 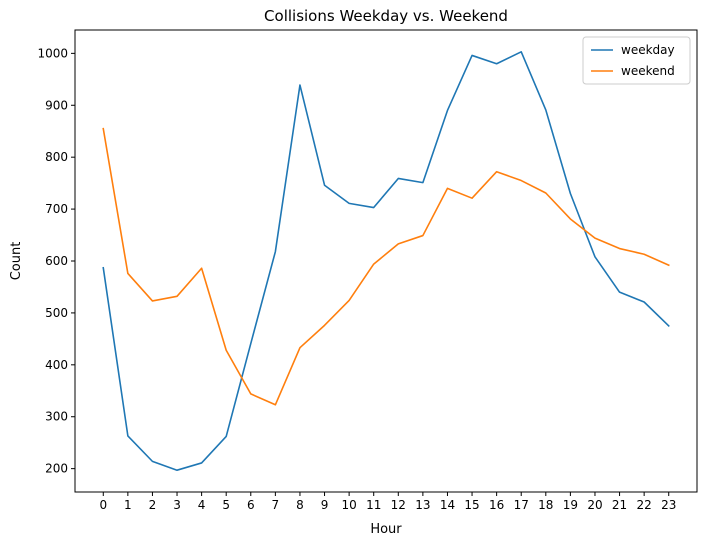 I want to click on x-tick-label: 15, so click(x=471, y=505).